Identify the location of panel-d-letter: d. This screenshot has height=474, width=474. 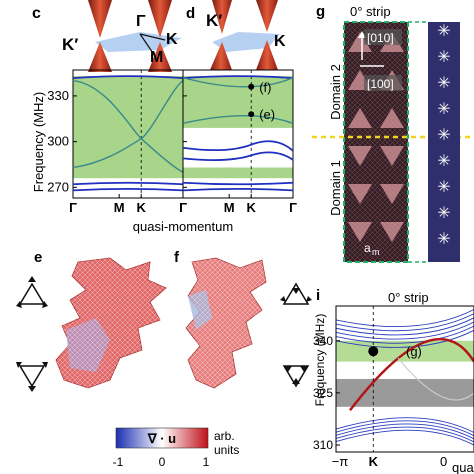
(190, 13).